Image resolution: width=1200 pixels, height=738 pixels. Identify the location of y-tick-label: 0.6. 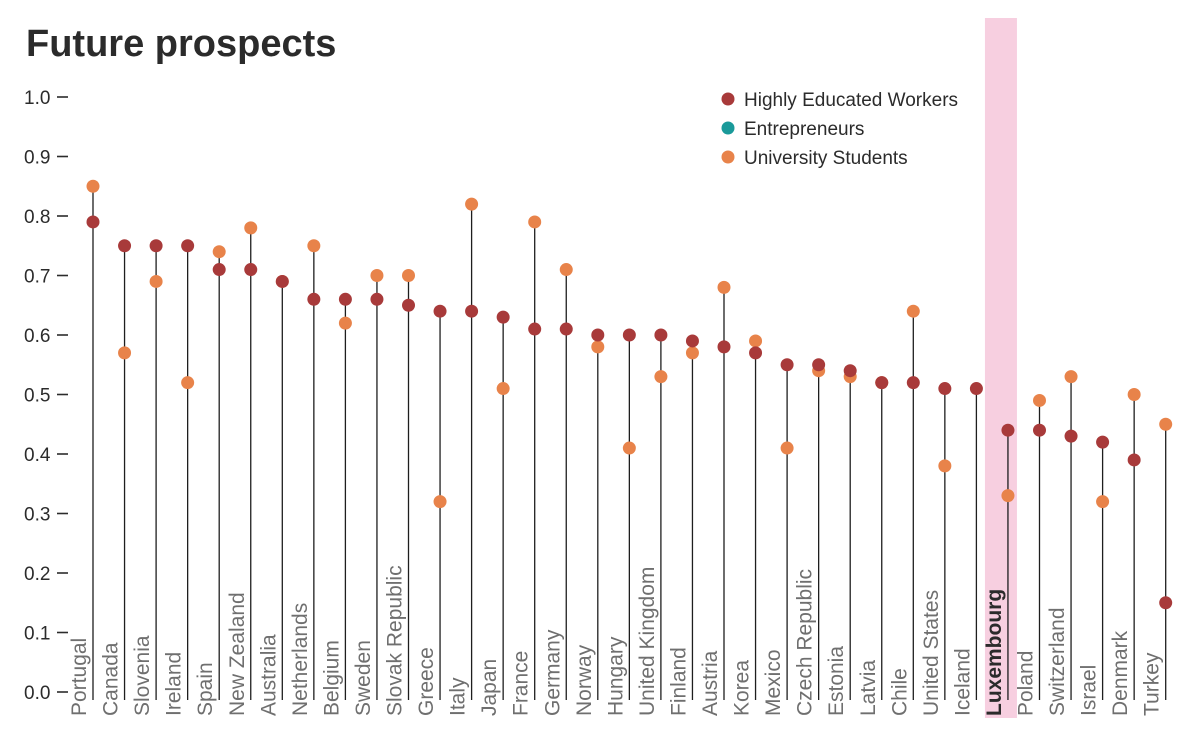
(37, 336).